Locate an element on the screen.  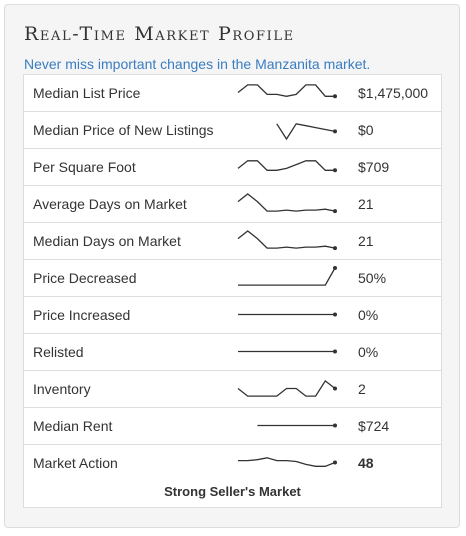
row-value: $709 is located at coordinates (374, 167).